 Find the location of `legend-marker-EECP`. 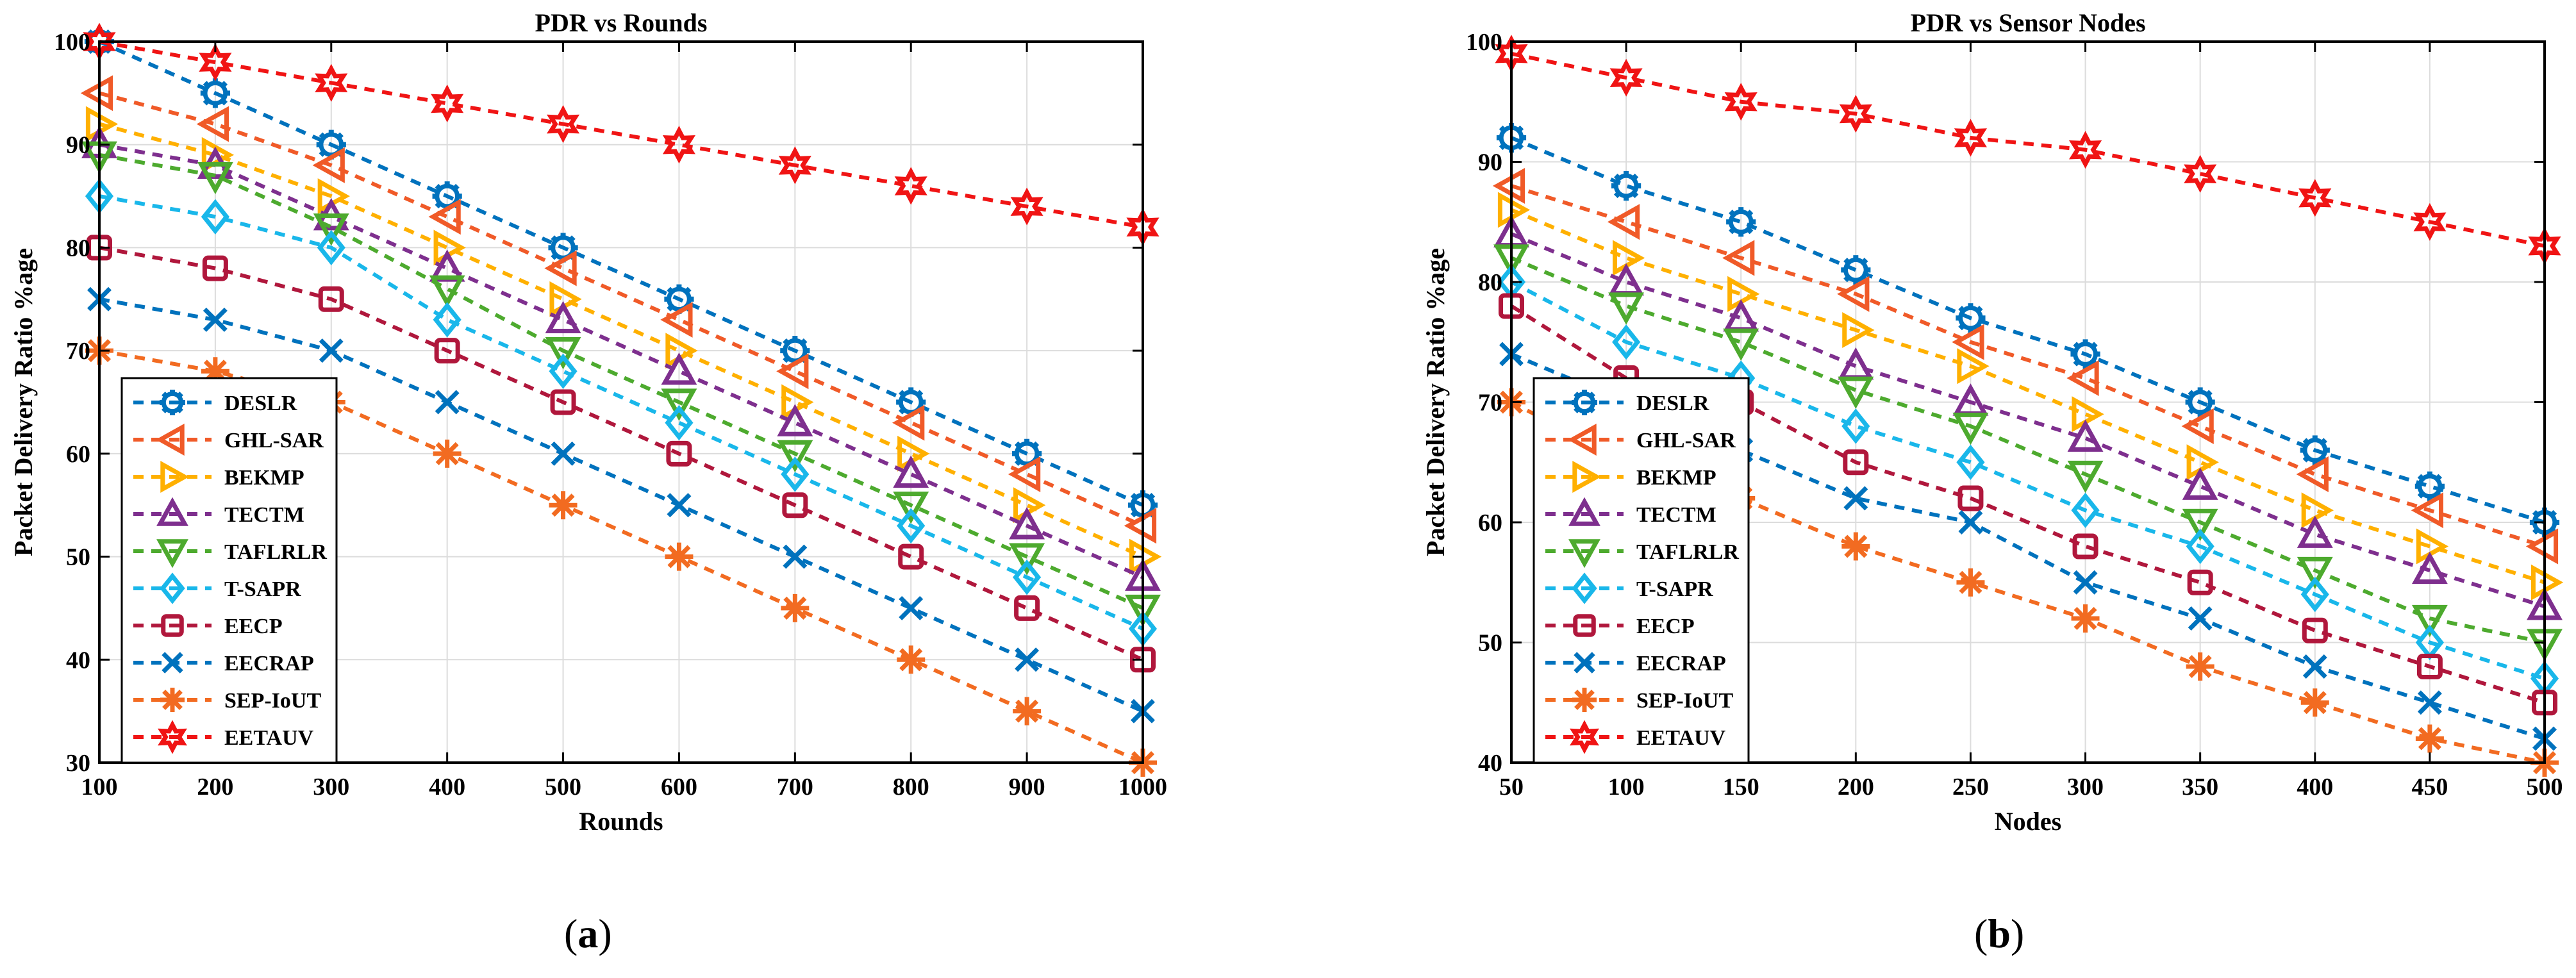

legend-marker-EECP is located at coordinates (1584, 625).